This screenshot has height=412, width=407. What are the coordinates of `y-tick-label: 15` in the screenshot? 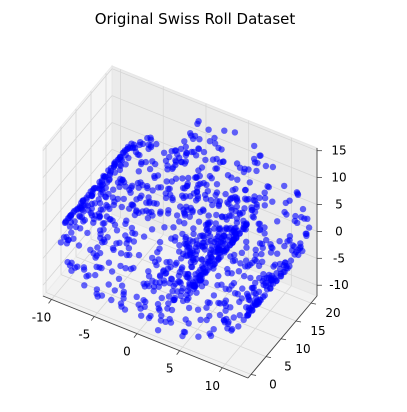 It's located at (317, 331).